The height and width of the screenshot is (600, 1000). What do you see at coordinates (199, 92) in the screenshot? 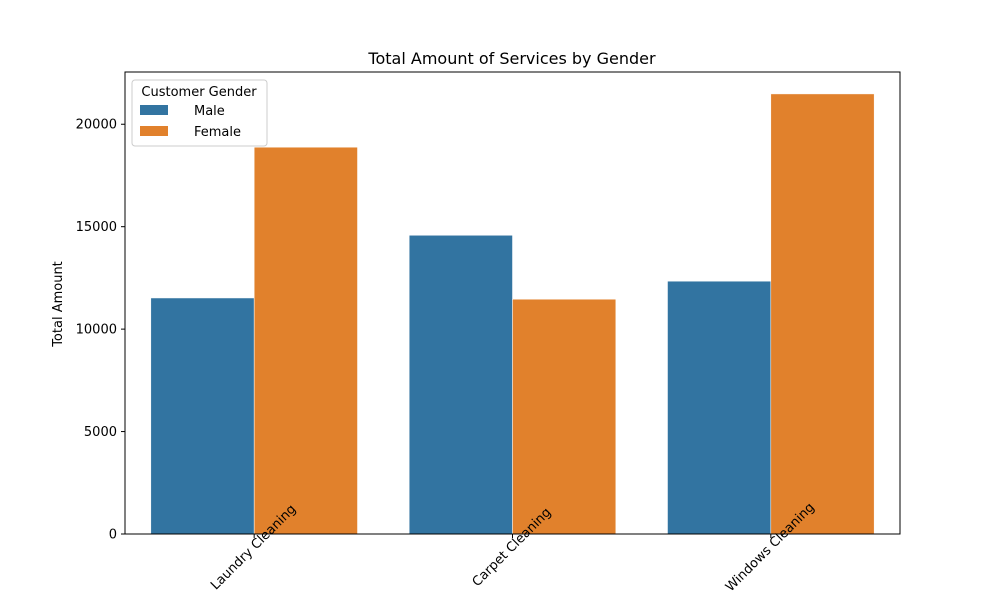
I see `legend-title: Customer Gender` at bounding box center [199, 92].